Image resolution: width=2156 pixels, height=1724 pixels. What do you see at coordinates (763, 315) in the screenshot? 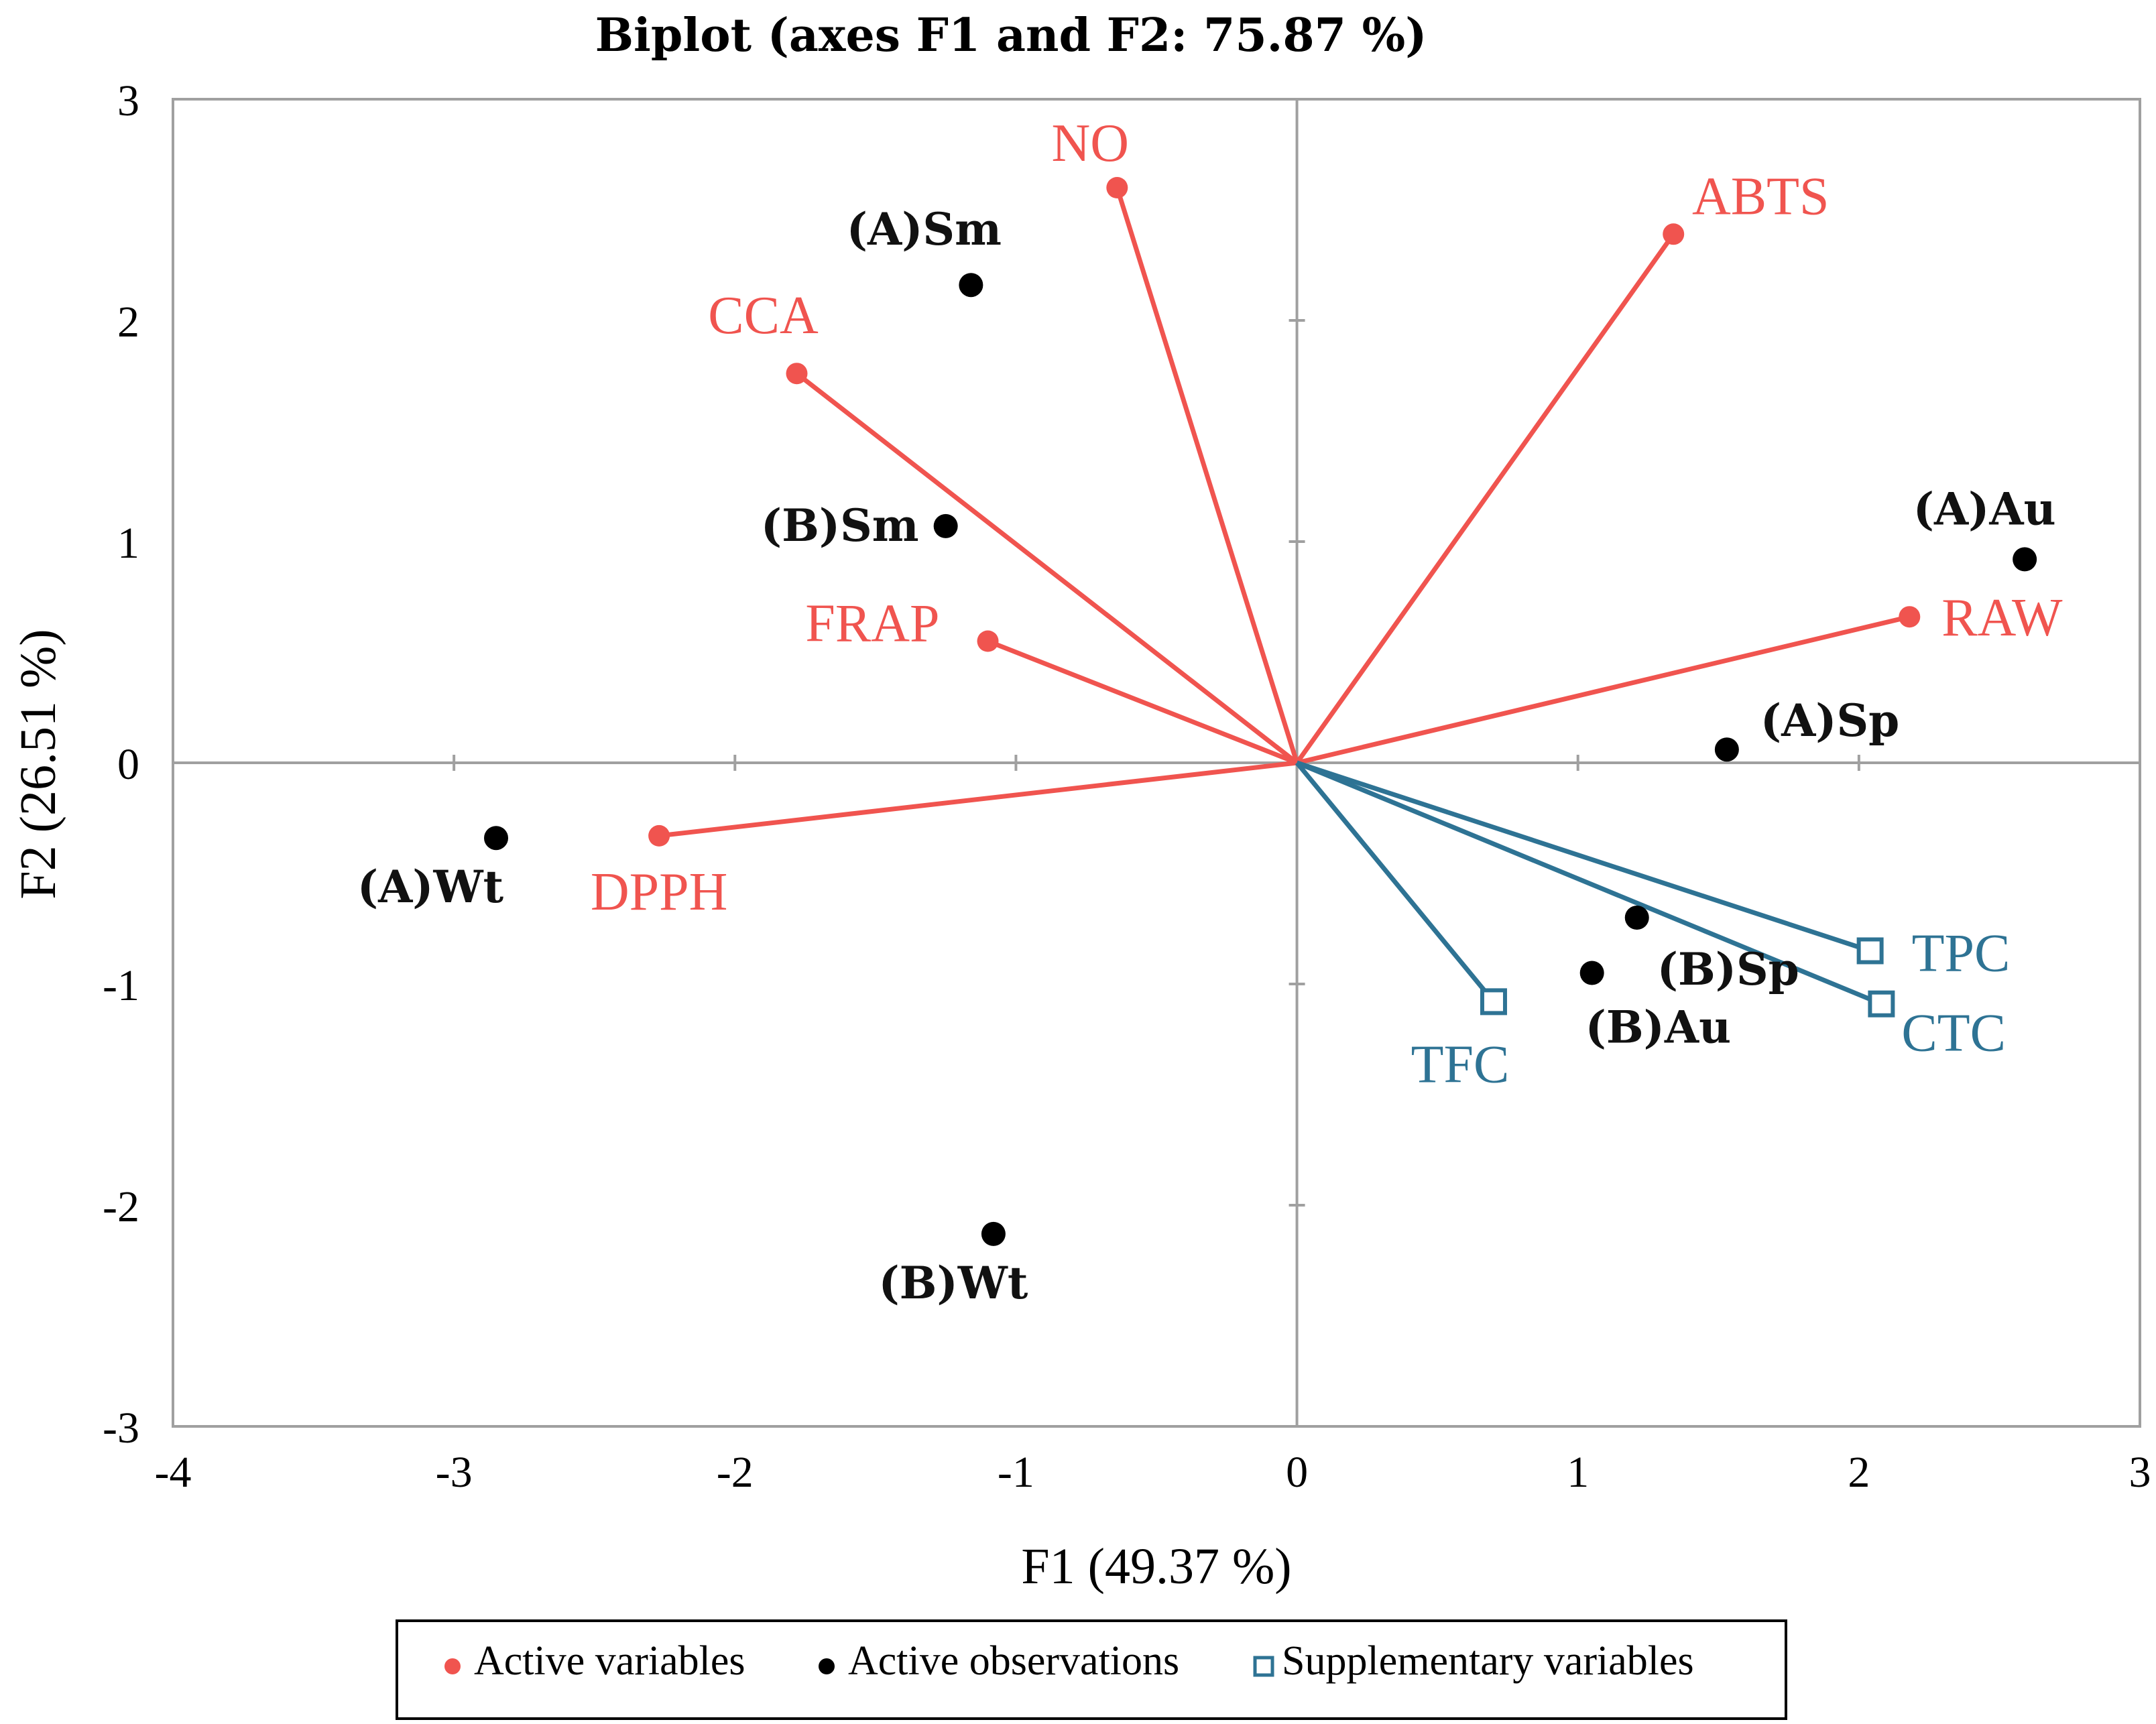
I see `label-cca: CCA` at bounding box center [763, 315].